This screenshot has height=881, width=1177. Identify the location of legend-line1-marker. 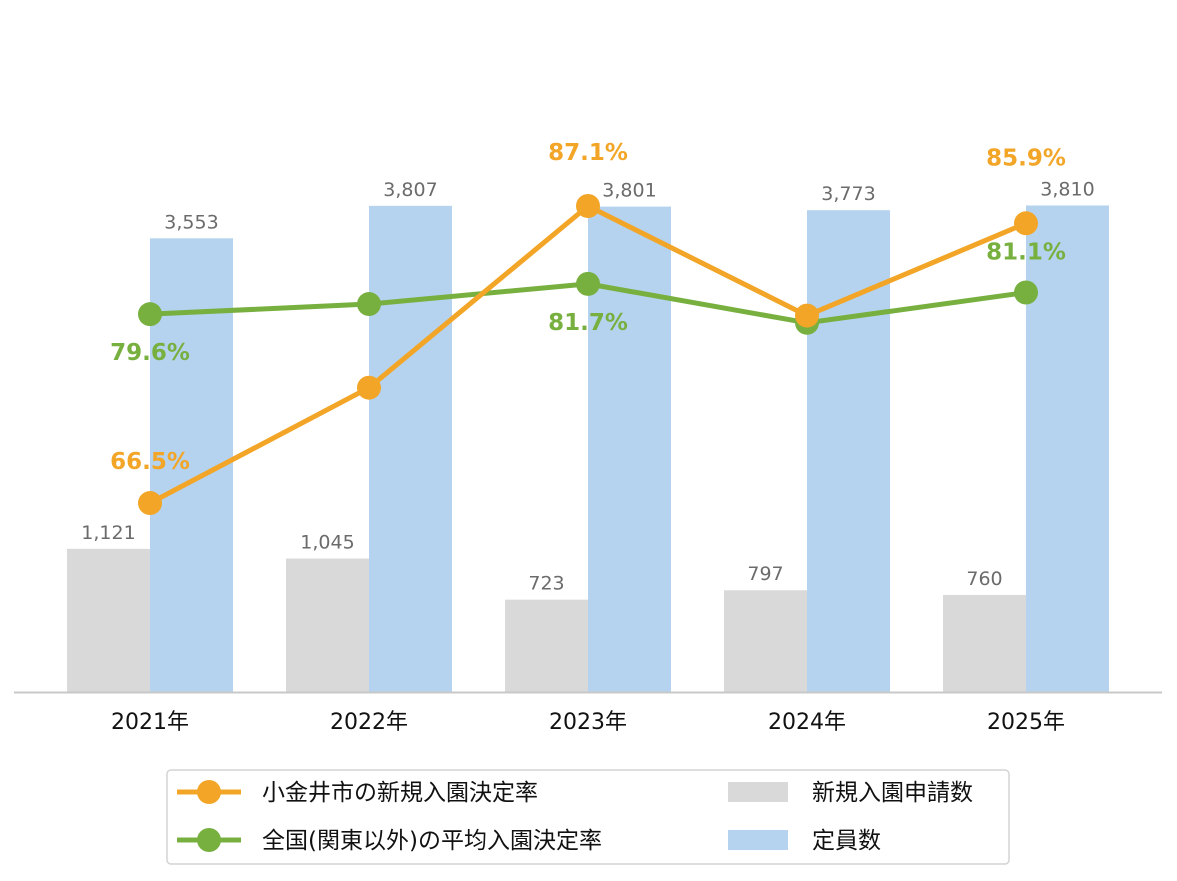
(209, 792).